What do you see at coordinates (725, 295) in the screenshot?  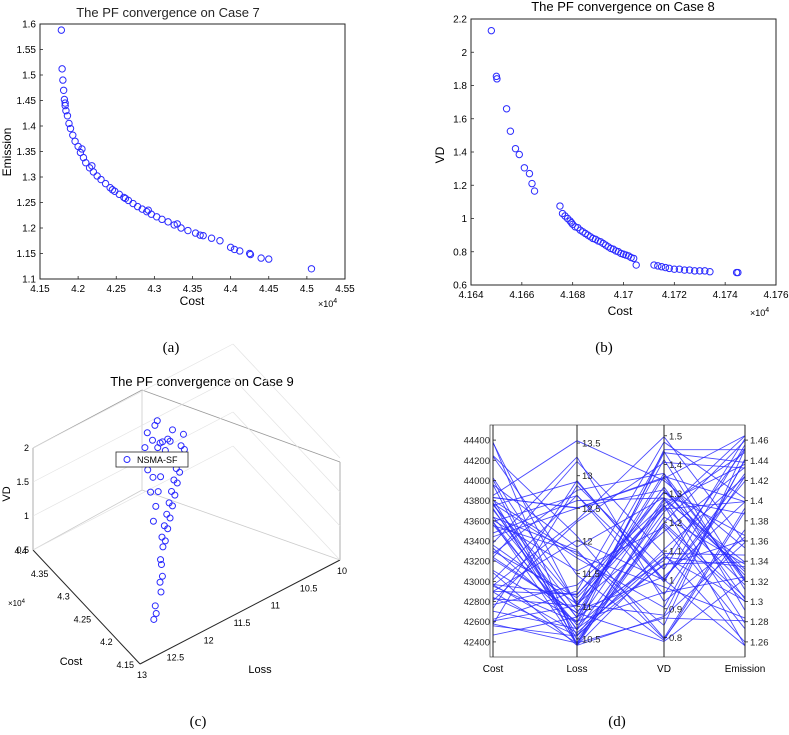 I see `chart-b-x-tick-label: 4.174` at bounding box center [725, 295].